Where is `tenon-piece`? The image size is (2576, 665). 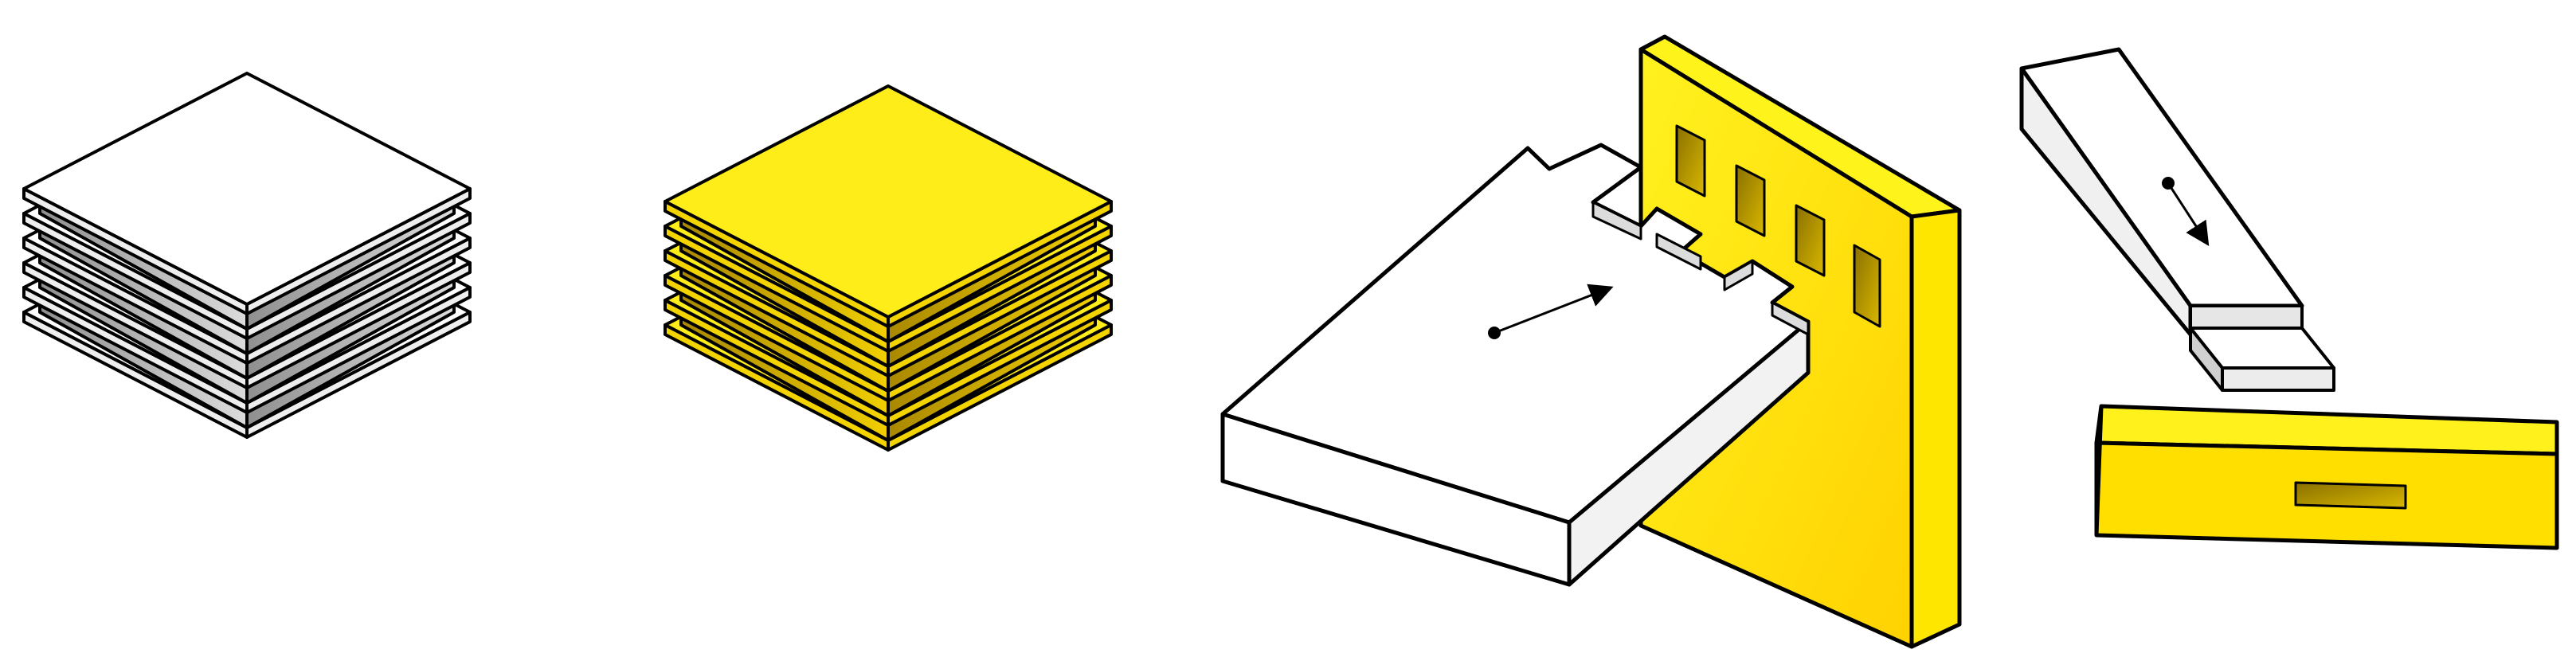 tenon-piece is located at coordinates (2177, 219).